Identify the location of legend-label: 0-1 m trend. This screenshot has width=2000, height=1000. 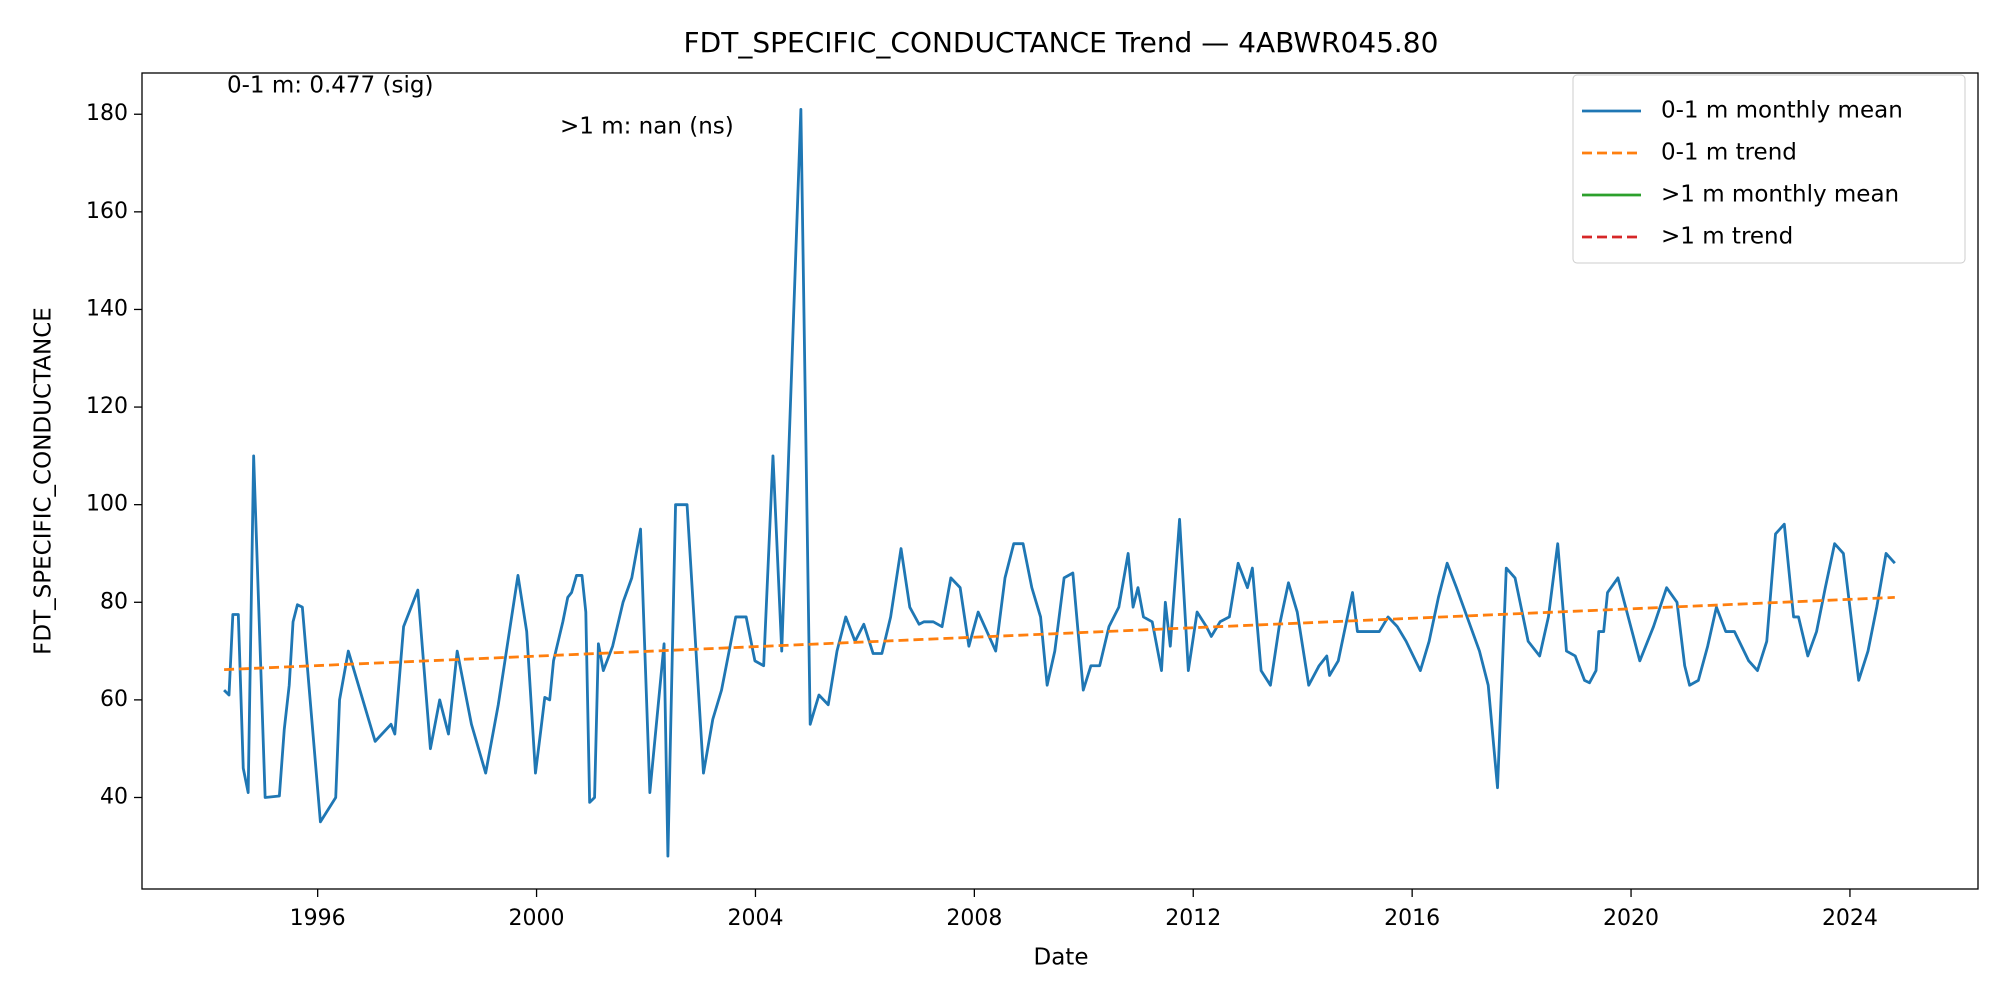
(1729, 153).